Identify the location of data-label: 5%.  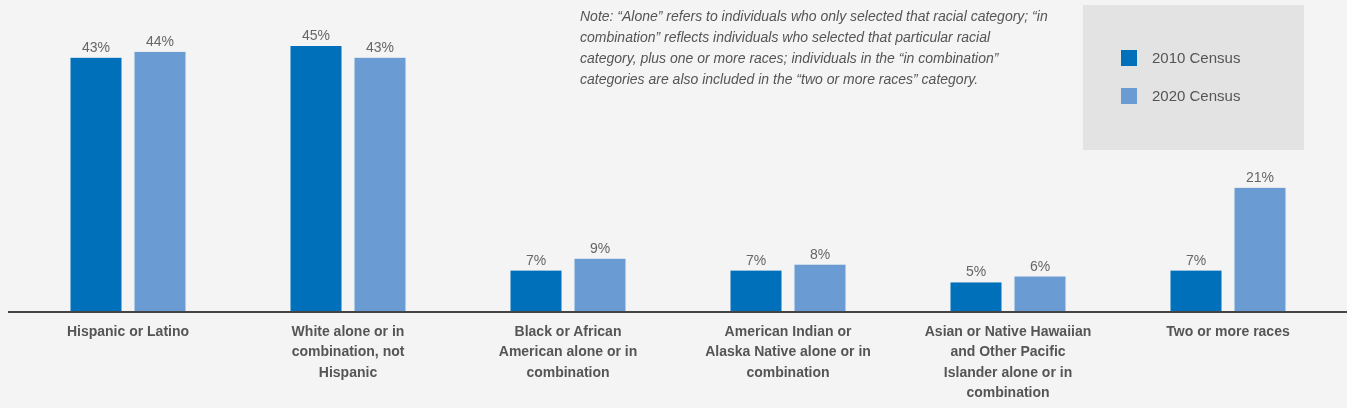
(976, 271).